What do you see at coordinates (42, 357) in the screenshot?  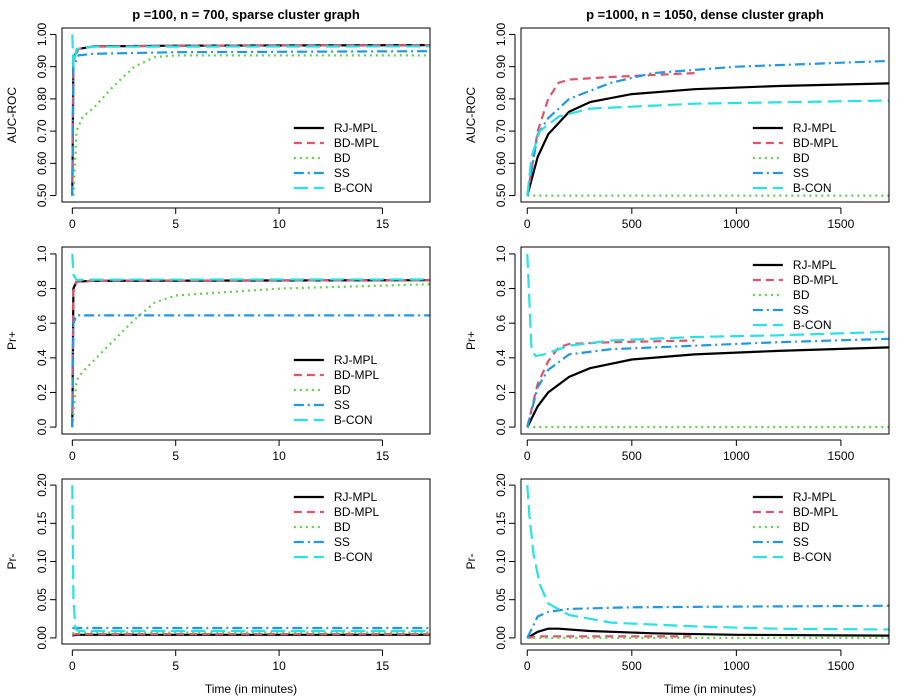 I see `y-tick-label: 0.4` at bounding box center [42, 357].